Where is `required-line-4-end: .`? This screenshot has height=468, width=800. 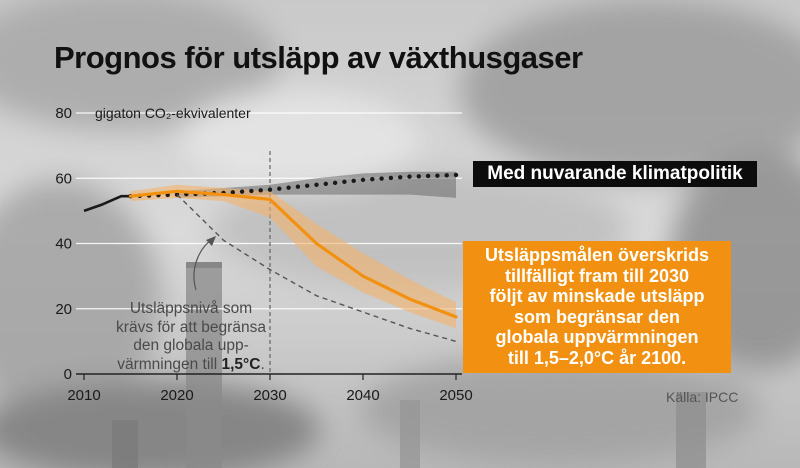
required-line-4-end: . is located at coordinates (262, 364).